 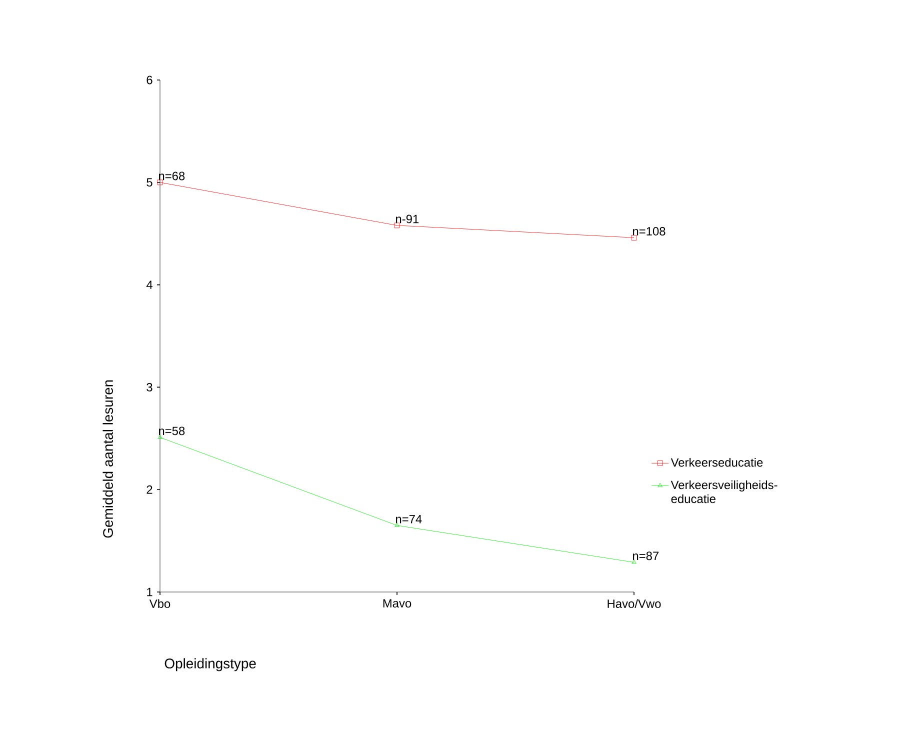 What do you see at coordinates (210, 665) in the screenshot?
I see `x-axis-title: Opleidingstype` at bounding box center [210, 665].